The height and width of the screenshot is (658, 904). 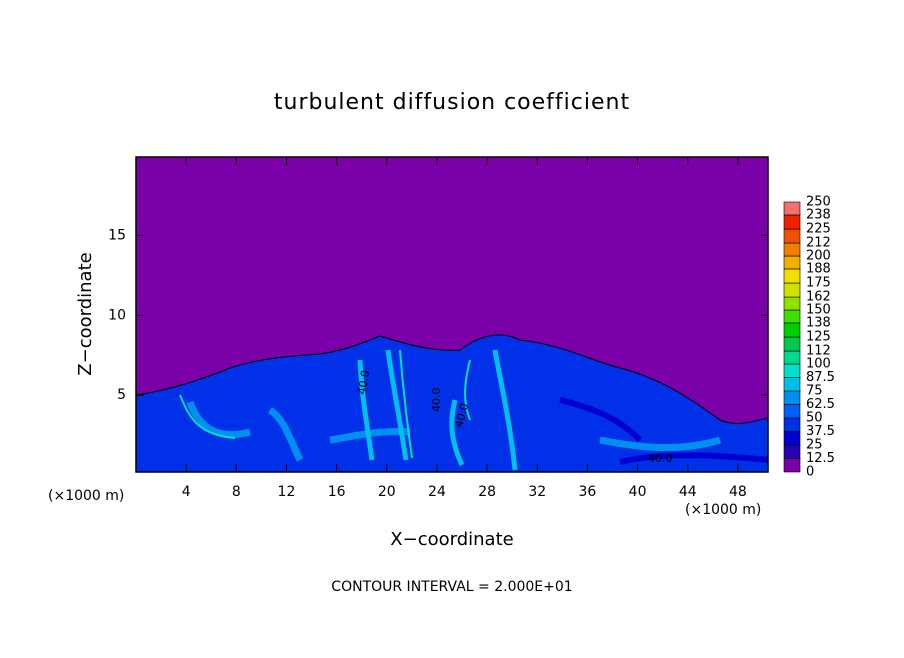 What do you see at coordinates (236, 492) in the screenshot?
I see `x-tick-label: 8` at bounding box center [236, 492].